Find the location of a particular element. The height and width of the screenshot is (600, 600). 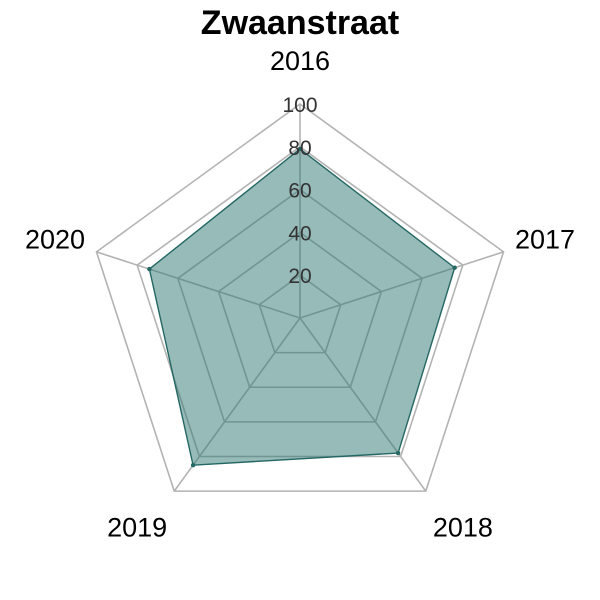

category-label: 2019 is located at coordinates (137, 528).